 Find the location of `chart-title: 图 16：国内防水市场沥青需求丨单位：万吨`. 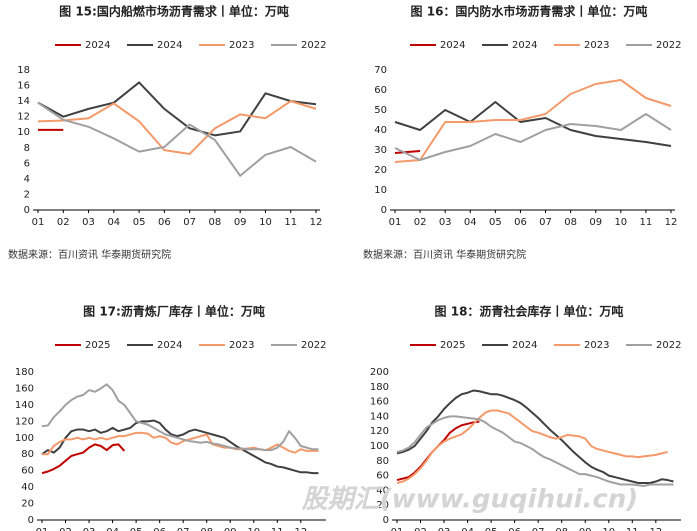

chart-title: 图 16：国内防水市场沥青需求丨单位：万吨 is located at coordinates (529, 11).